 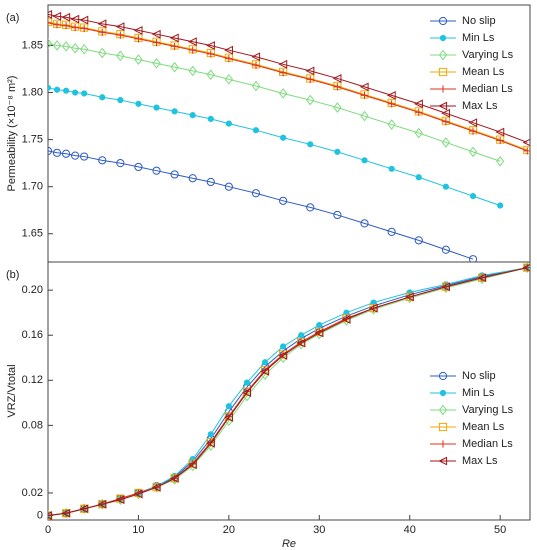 I want to click on y-tick-label: 0.08, so click(x=32, y=425).